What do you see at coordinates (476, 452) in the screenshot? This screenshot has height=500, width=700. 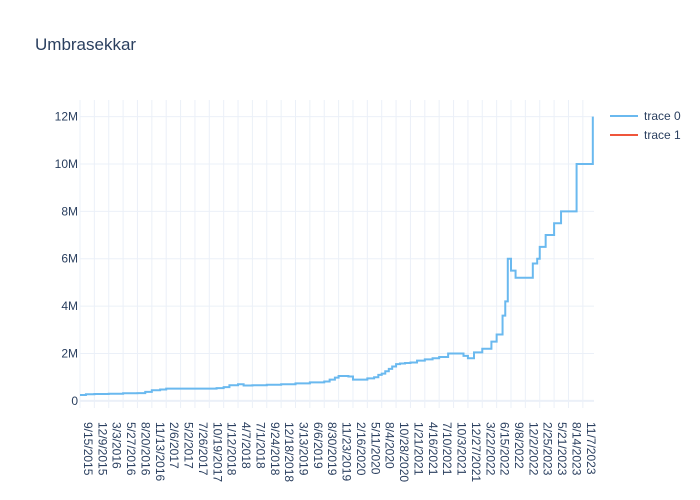 I see `x-tick-label: 12/27/2021` at bounding box center [476, 452].